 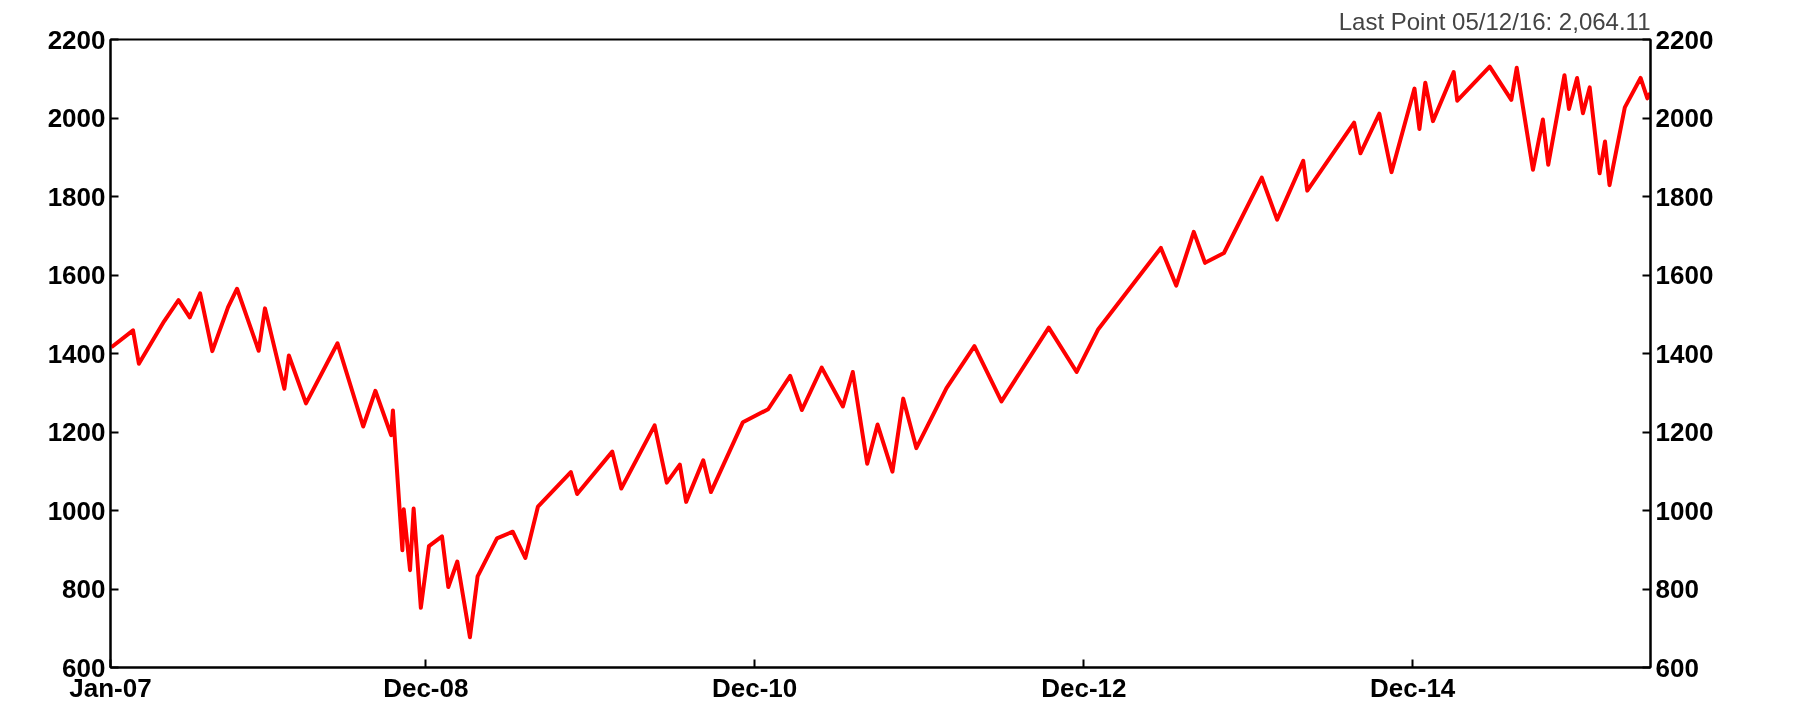 I want to click on x-tick-label: Dec-10, so click(x=754, y=687).